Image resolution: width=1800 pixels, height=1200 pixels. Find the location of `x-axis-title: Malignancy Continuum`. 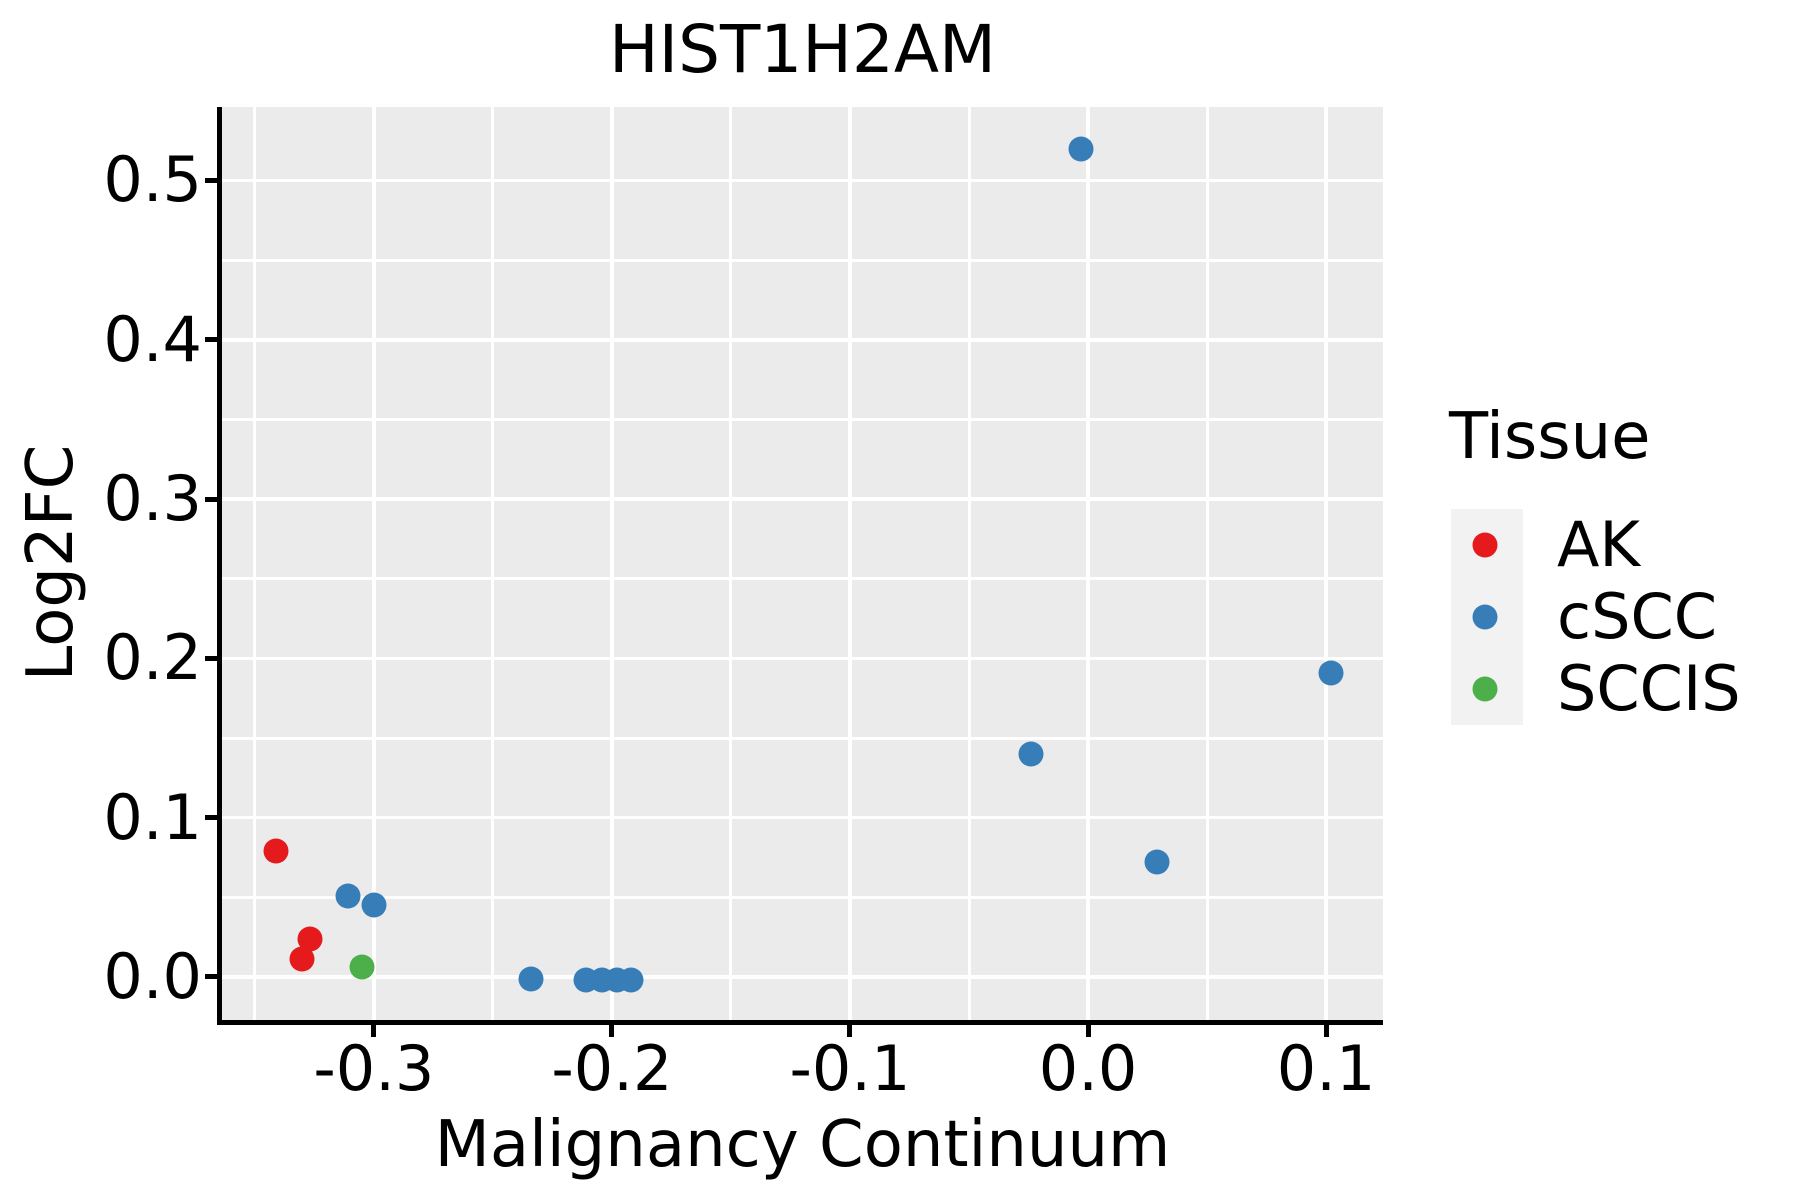

x-axis-title: Malignancy Continuum is located at coordinates (802, 1145).